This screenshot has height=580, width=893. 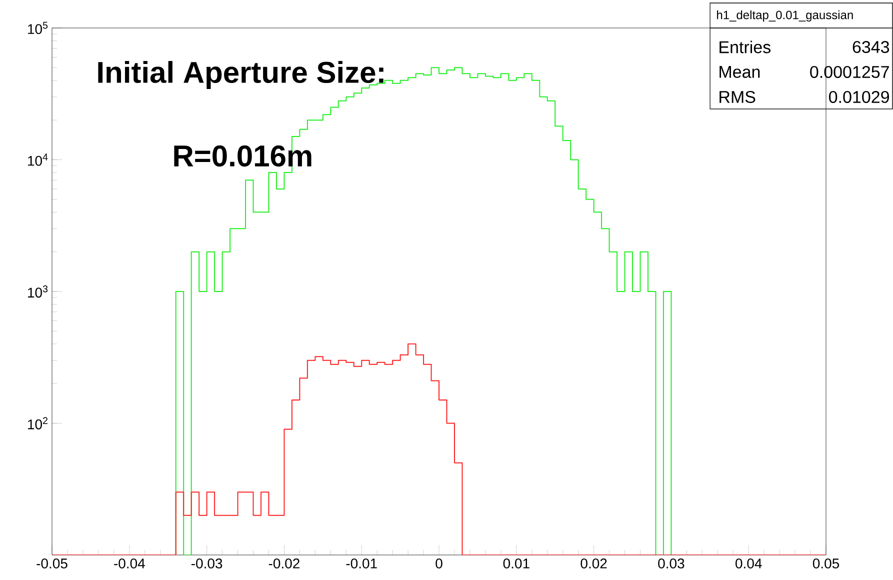 I want to click on x-tick-label: 0.02, so click(x=593, y=563).